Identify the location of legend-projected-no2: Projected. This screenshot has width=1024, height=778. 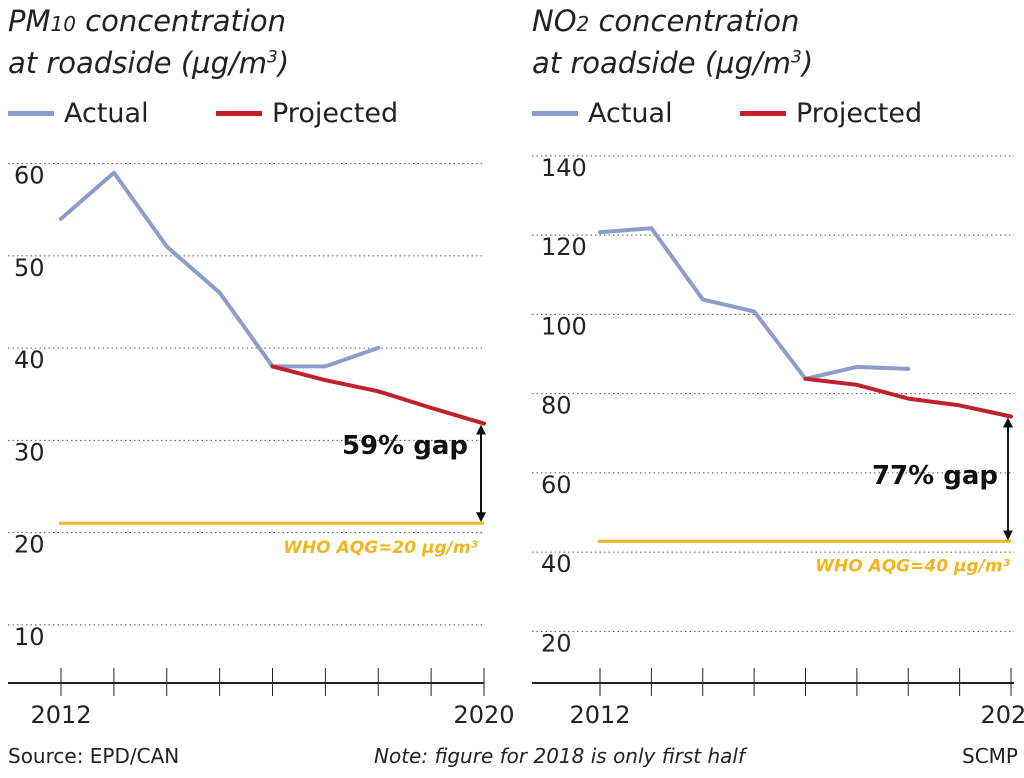
(831, 113).